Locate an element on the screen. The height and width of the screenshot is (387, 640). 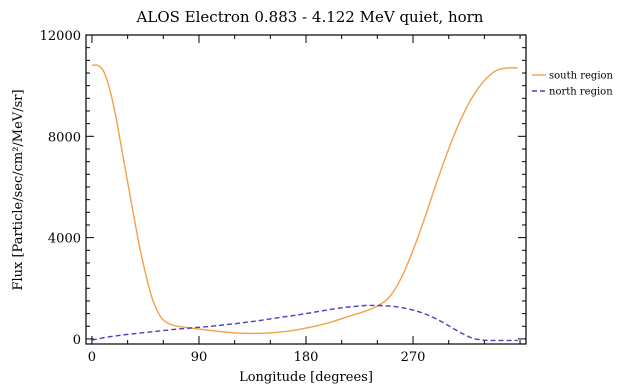
y-tick-label: 8000 is located at coordinates (64, 137).